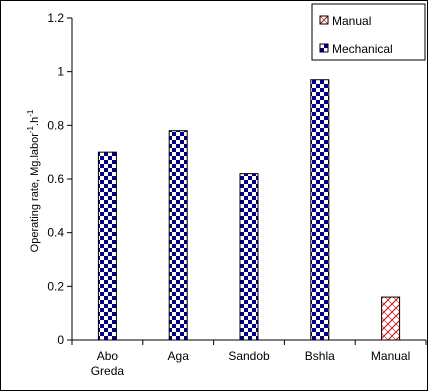 This screenshot has height=391, width=428. Describe the element at coordinates (55, 233) in the screenshot. I see `y-tick-label: 0.4` at that location.